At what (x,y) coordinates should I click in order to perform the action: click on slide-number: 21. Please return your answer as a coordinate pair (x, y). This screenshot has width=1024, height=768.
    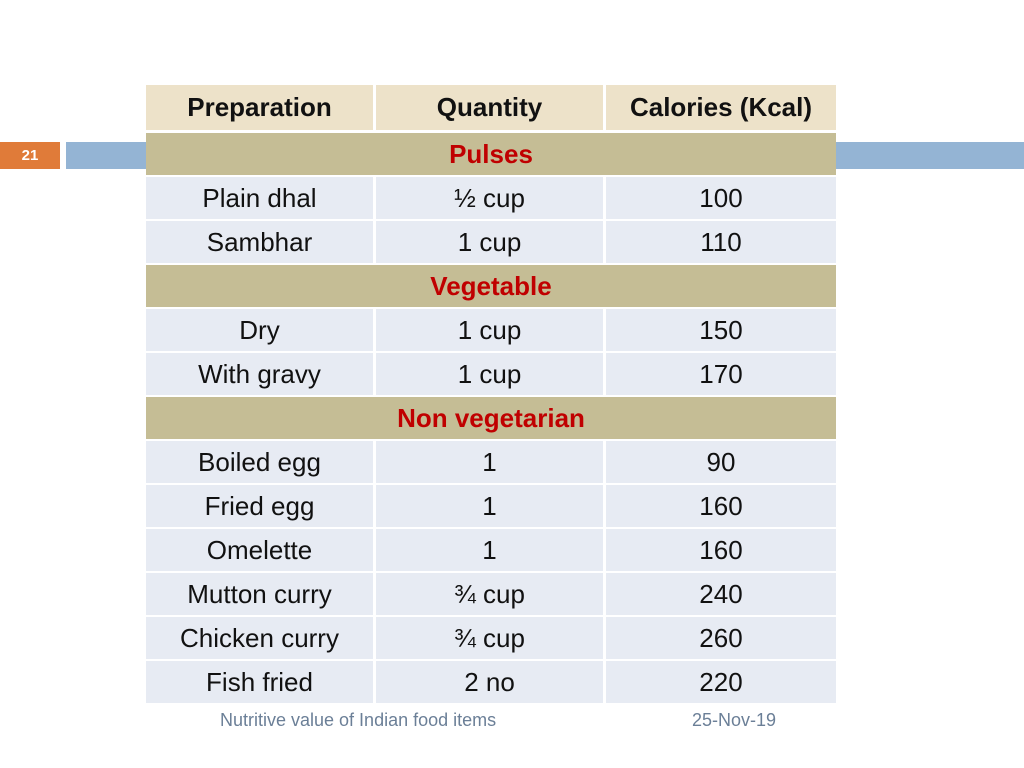
    Looking at the image, I should click on (30, 155).